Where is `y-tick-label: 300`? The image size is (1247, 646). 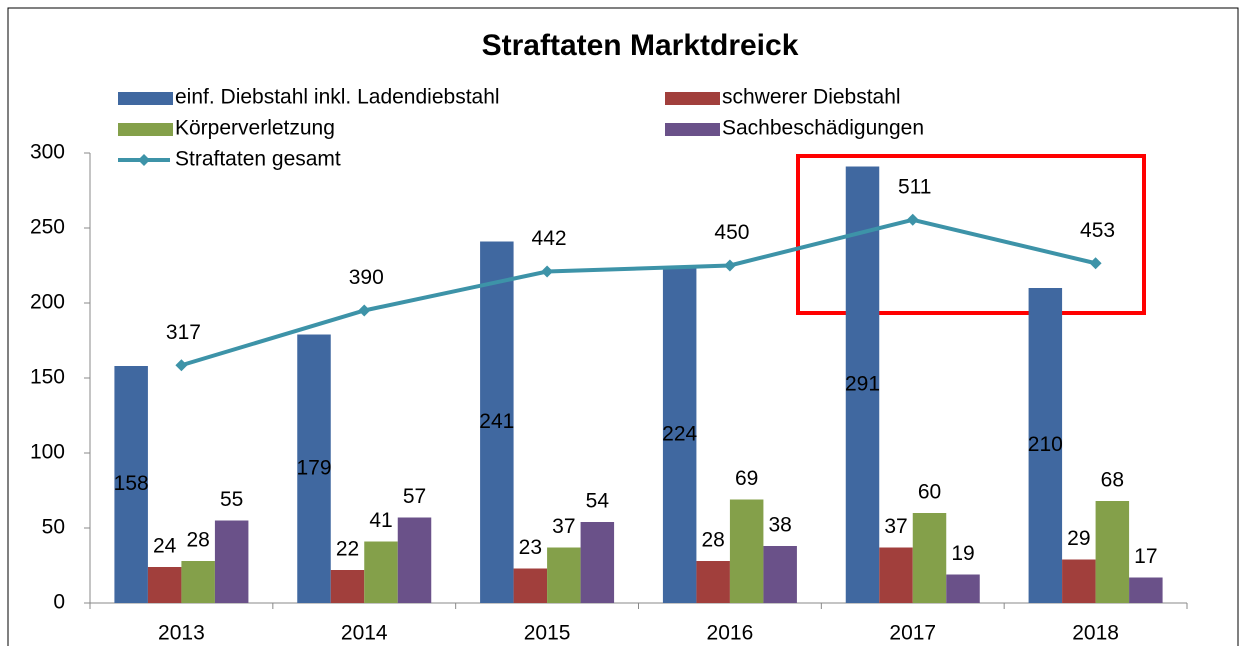
y-tick-label: 300 is located at coordinates (47, 152).